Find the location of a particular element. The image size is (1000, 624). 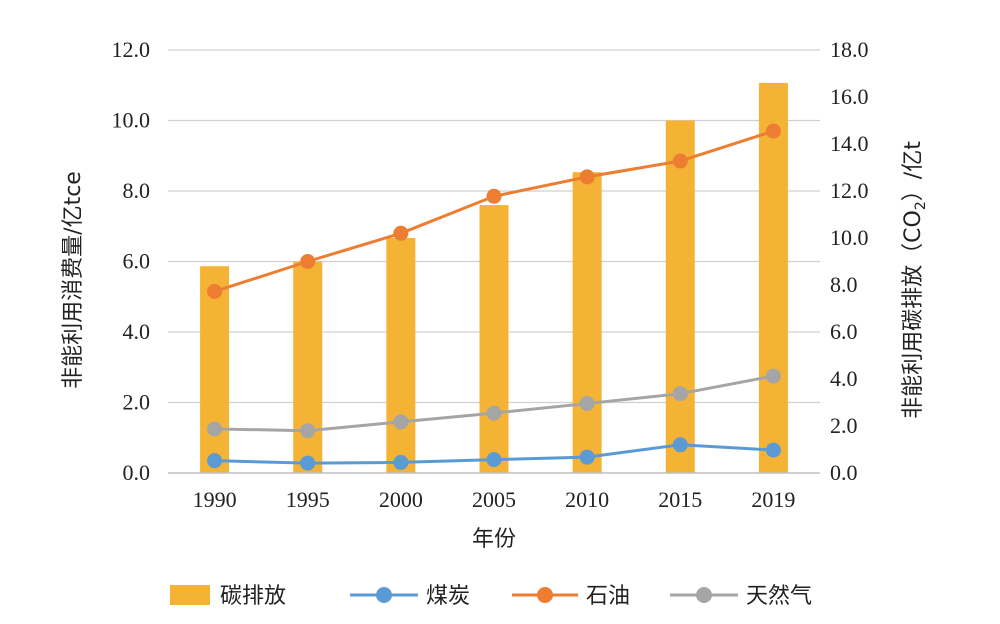

legend-marker-coal is located at coordinates (384, 595).